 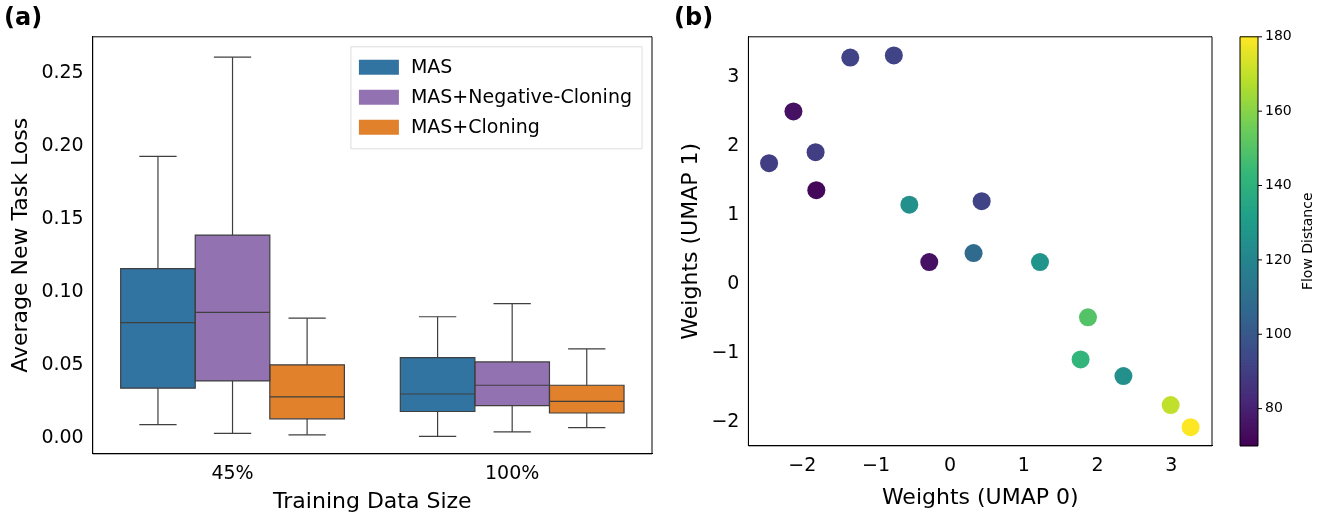 I want to click on y-tick-label: 0.20, so click(x=62, y=144).